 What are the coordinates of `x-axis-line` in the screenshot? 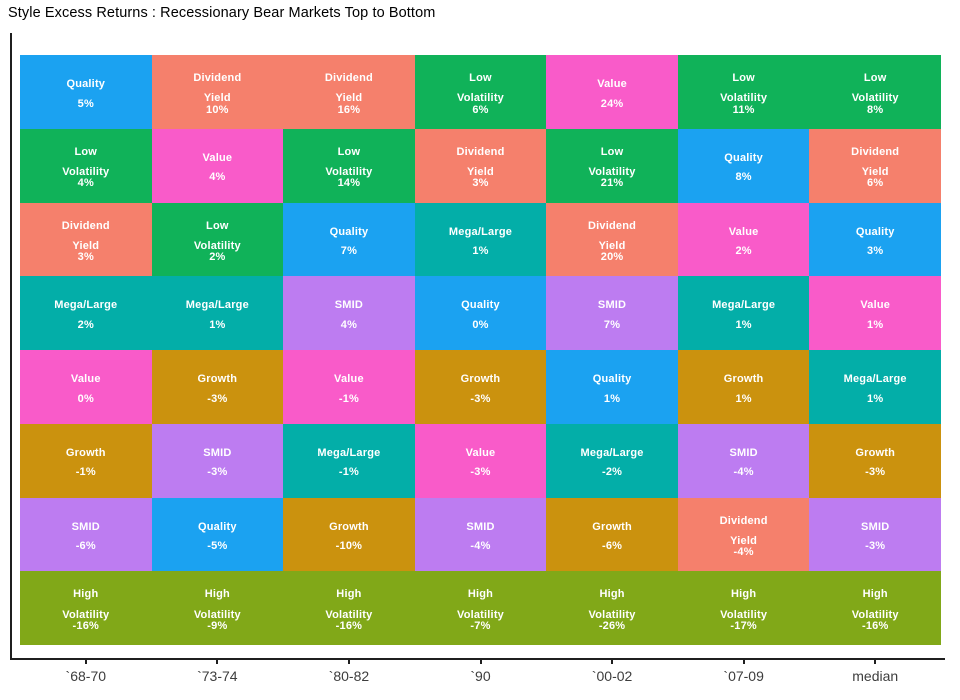 It's located at (477, 659).